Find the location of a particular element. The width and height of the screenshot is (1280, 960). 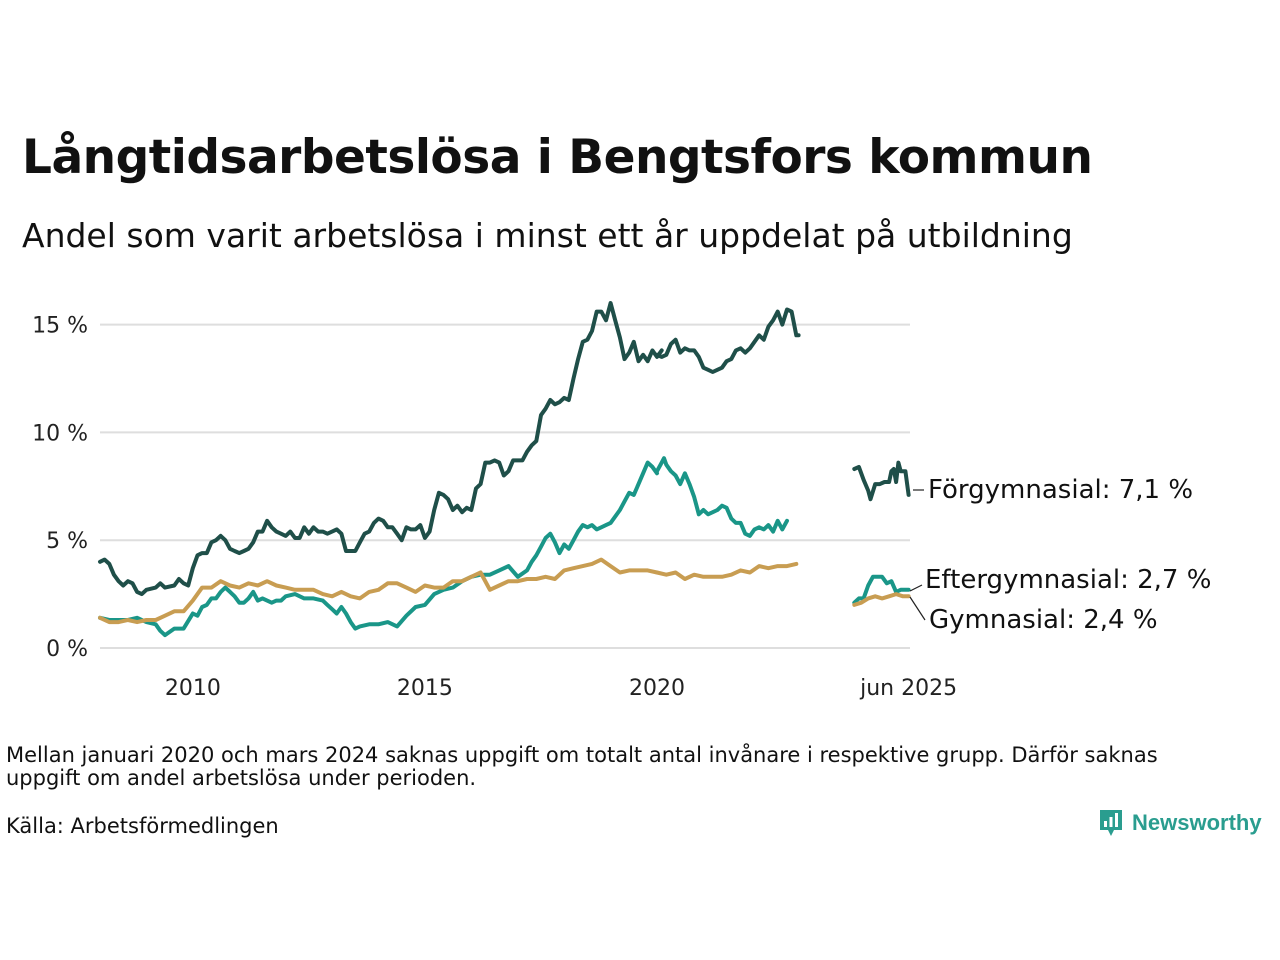

chart-title: Långtidsarbetslösa i Bengtsfors kommun is located at coordinates (557, 157).